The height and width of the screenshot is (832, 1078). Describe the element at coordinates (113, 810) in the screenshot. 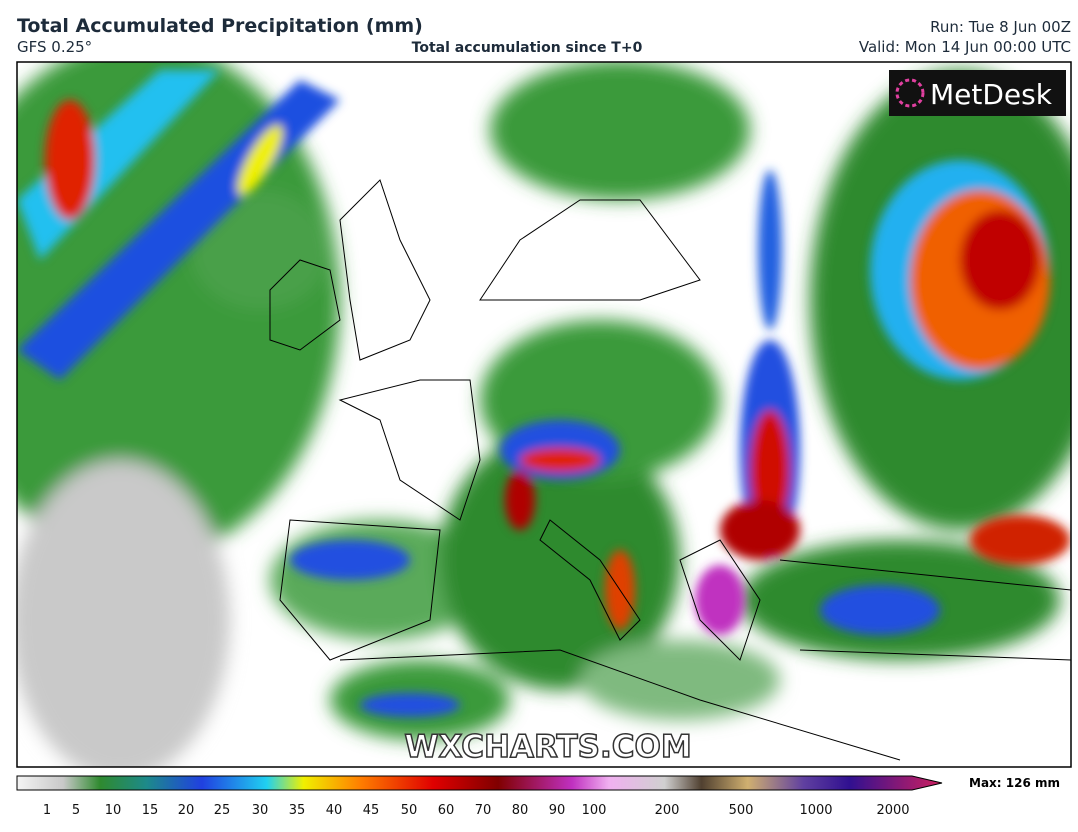

I see `colorbar-tick-label: 10` at that location.